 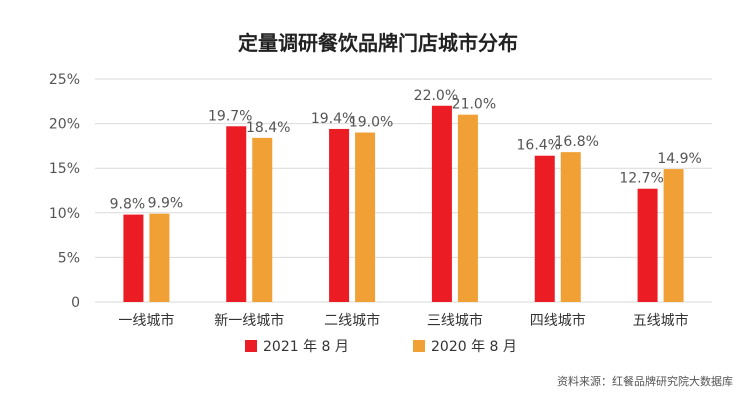 I want to click on source-note: 资料来源：红餐品牌研究院大数据库, so click(x=645, y=381).